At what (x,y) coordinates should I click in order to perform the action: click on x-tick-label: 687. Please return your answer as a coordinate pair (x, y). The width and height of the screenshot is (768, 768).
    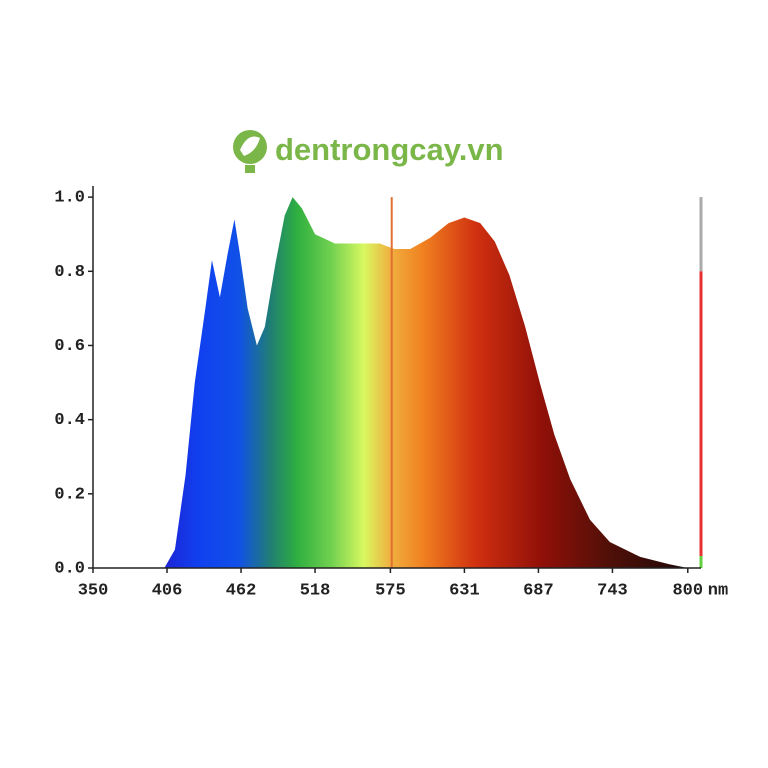
    Looking at the image, I should click on (538, 590).